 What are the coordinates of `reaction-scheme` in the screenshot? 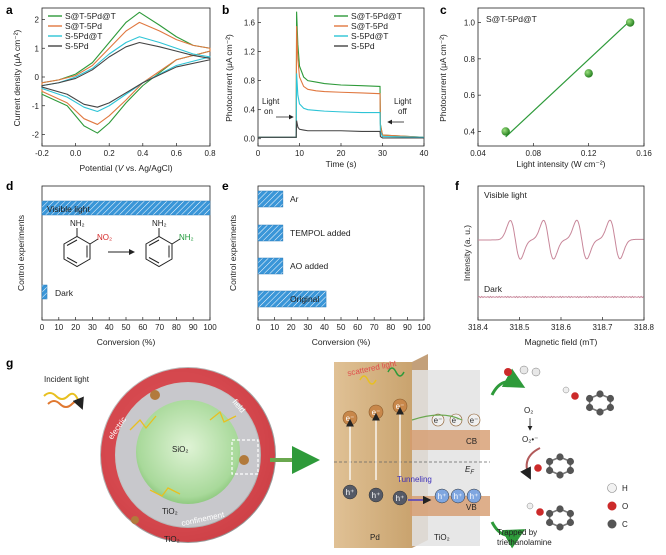 It's located at (122, 248).